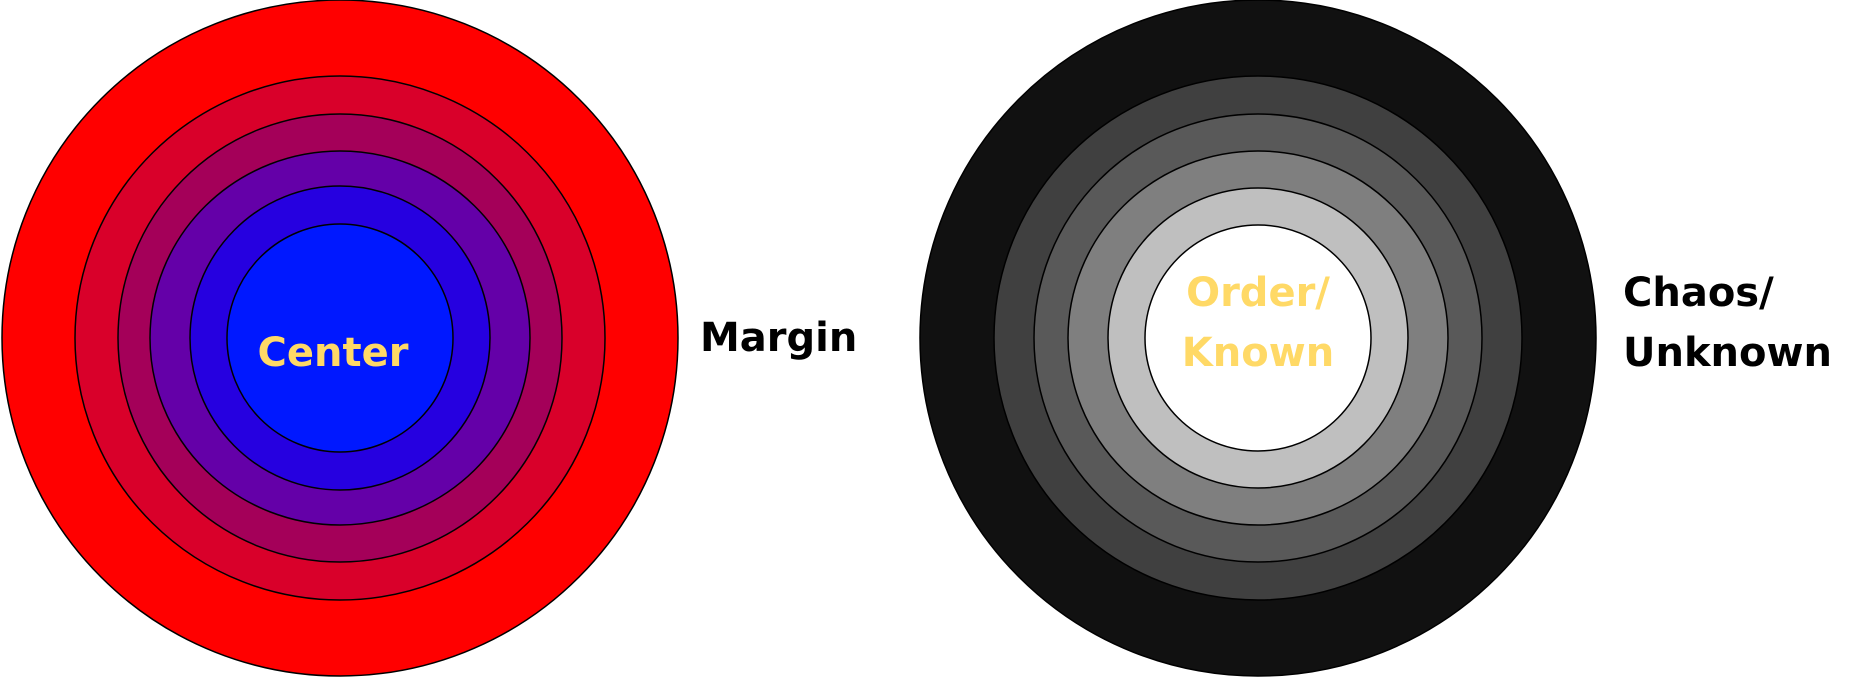 This screenshot has height=677, width=1851. I want to click on center-label: Center, so click(333, 353).